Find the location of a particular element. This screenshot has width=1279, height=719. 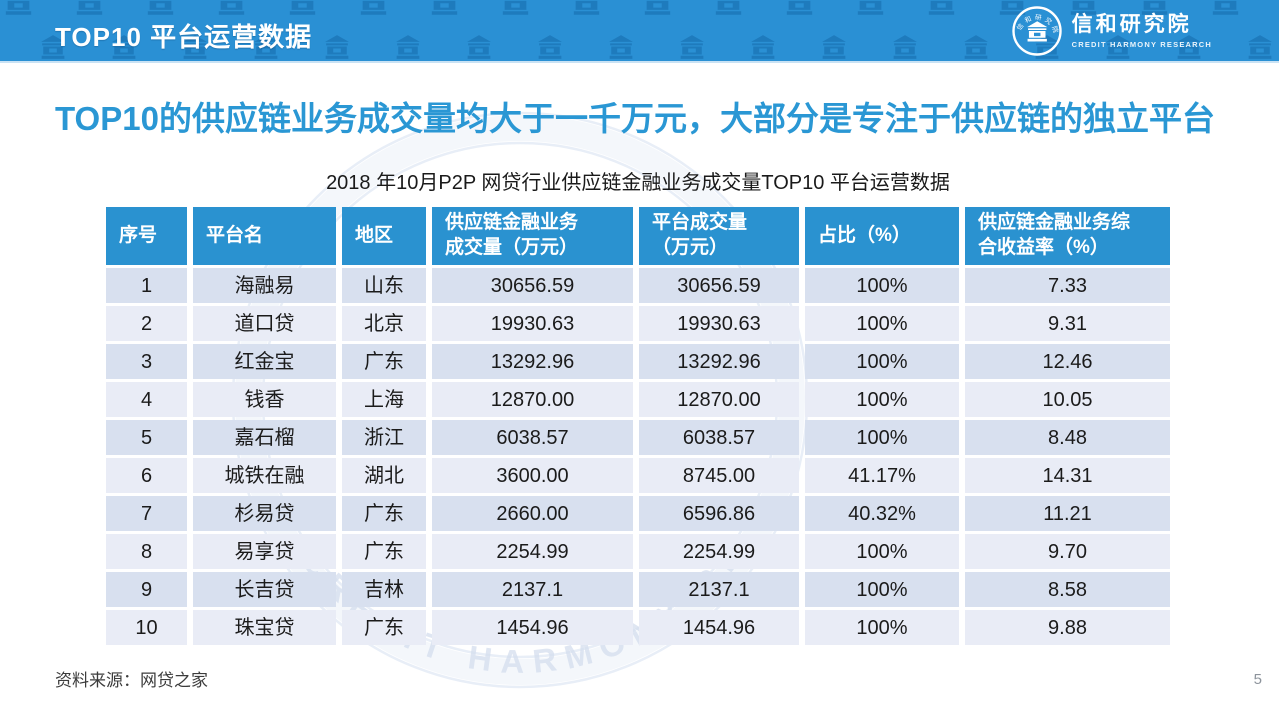

table-cell: 4 is located at coordinates (146, 399).